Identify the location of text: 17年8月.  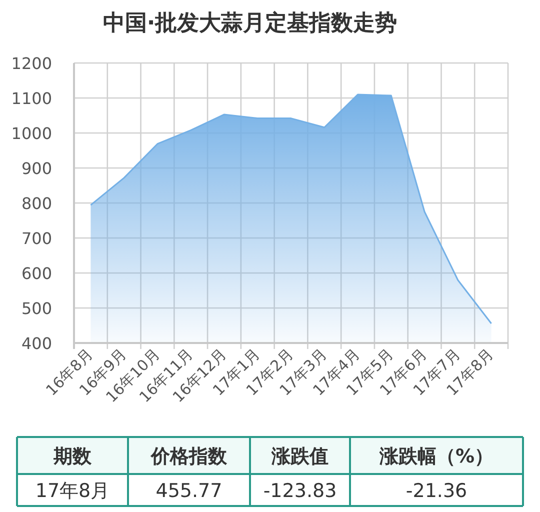
(72, 491).